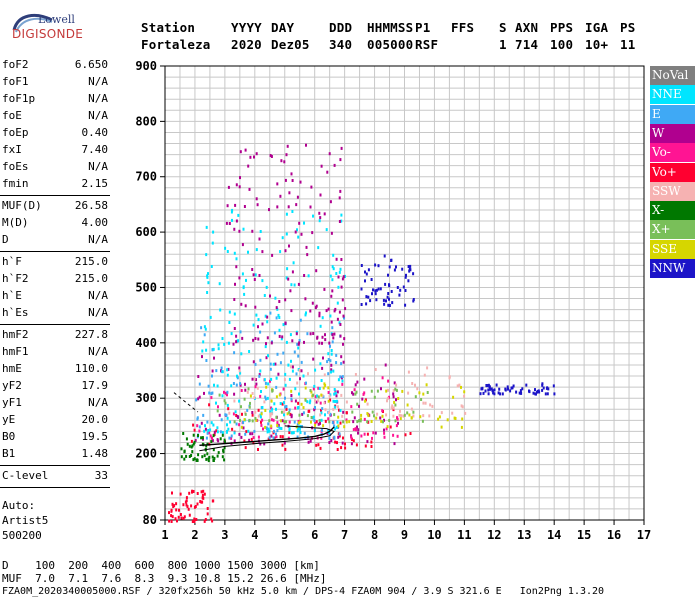 The width and height of the screenshot is (700, 600). What do you see at coordinates (95, 183) in the screenshot?
I see `param-value: 2.15` at bounding box center [95, 183].